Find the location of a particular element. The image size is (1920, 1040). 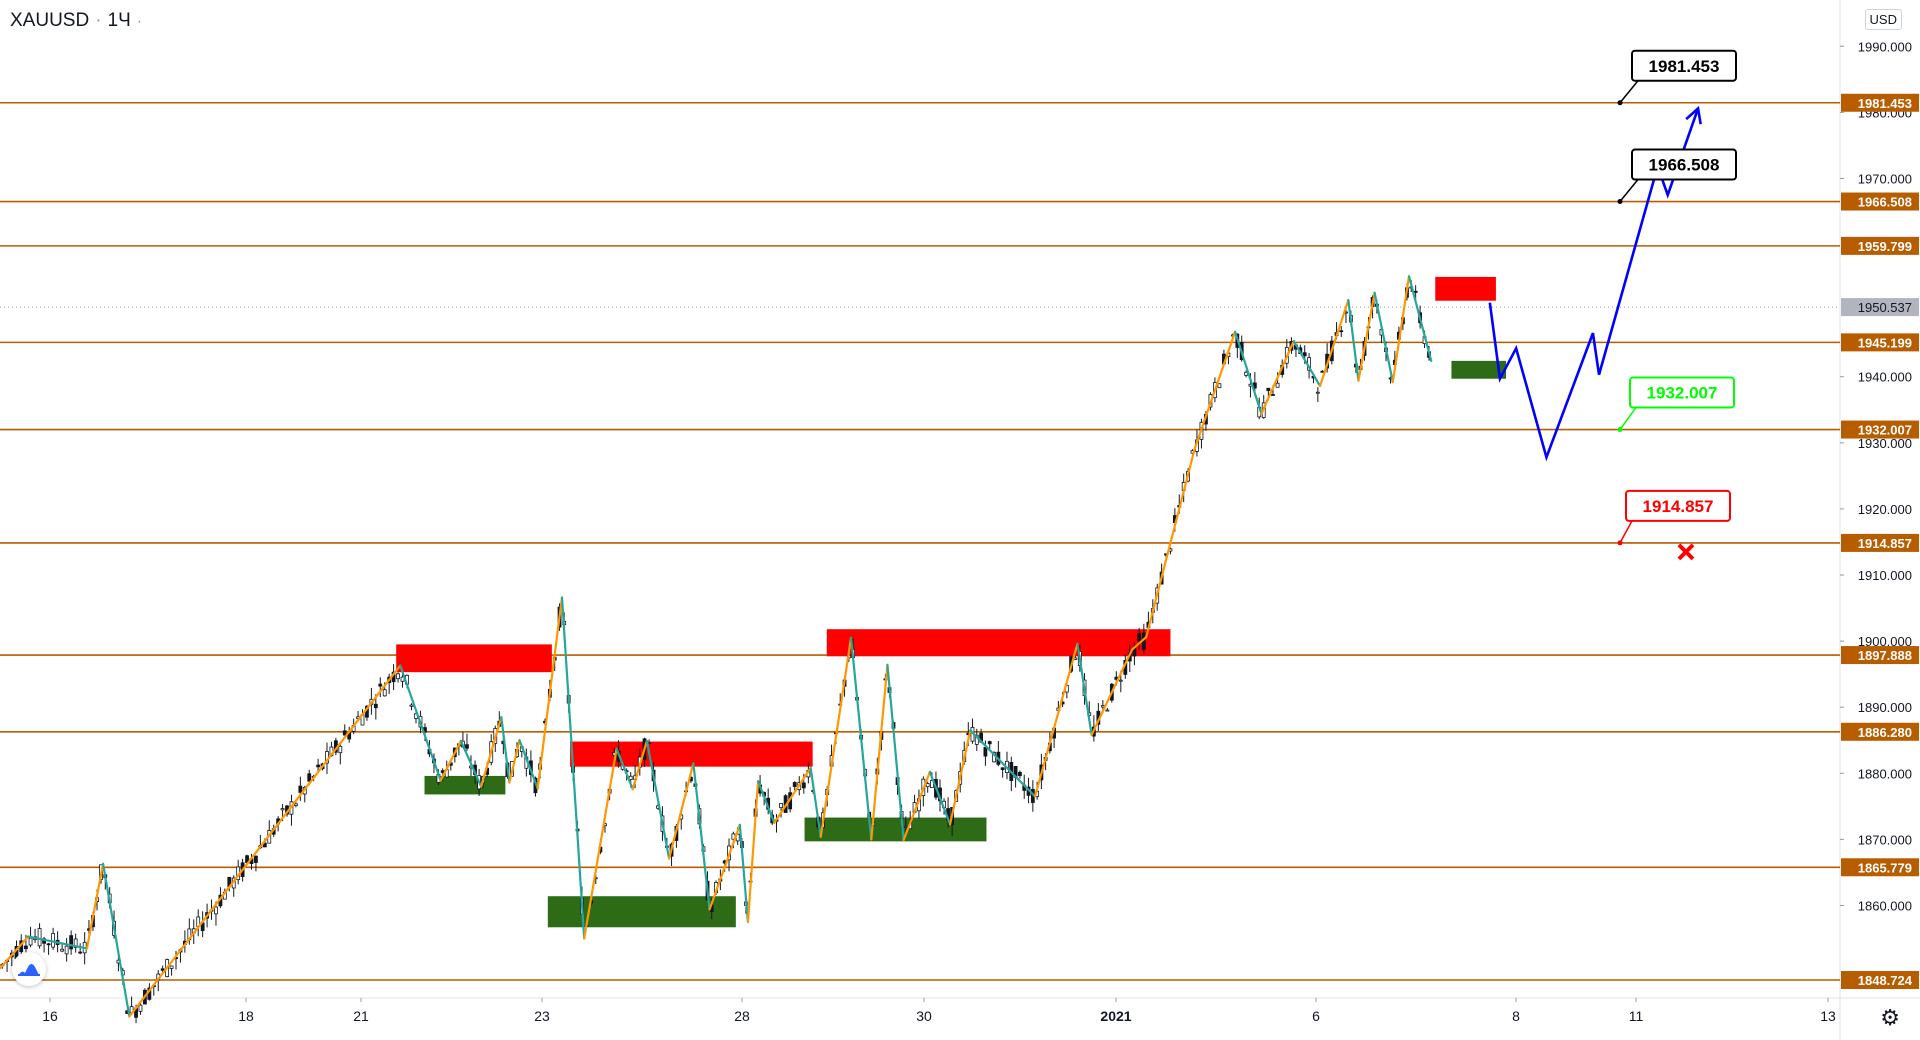

target-callout: 1981.453 is located at coordinates (1677, 77).